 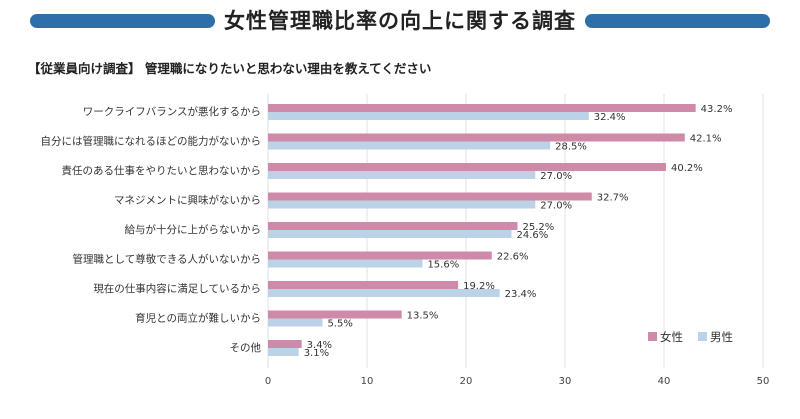 What do you see at coordinates (177, 288) in the screenshot?
I see `category-label: 現在の仕事内容に満足しているから` at bounding box center [177, 288].